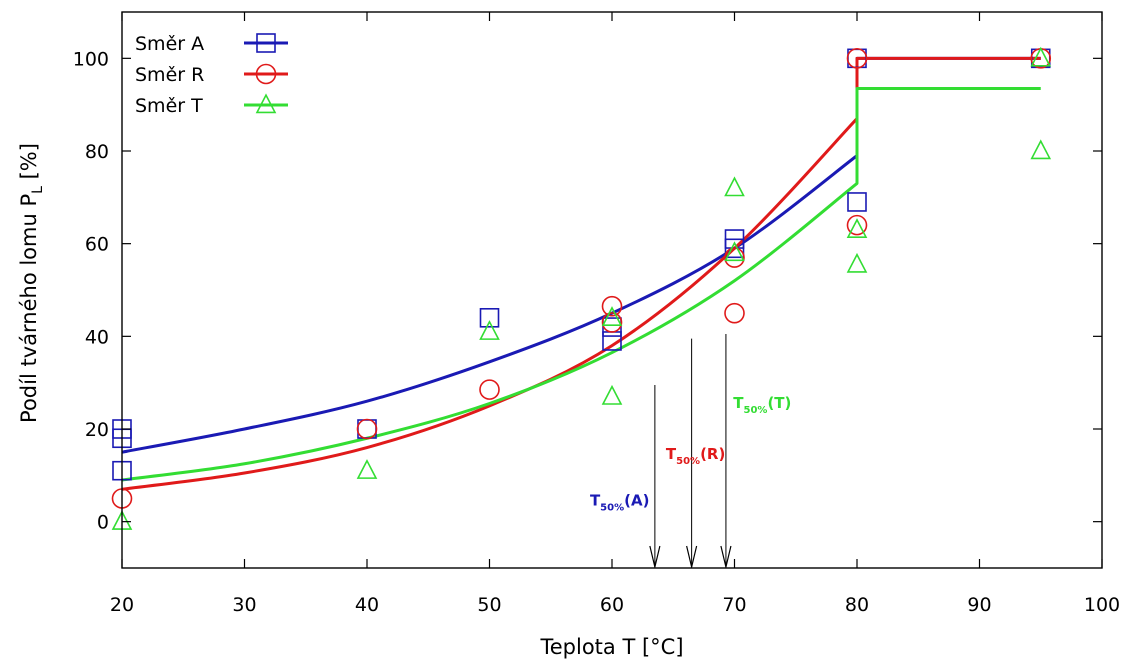 The height and width of the screenshot is (664, 1131). Describe the element at coordinates (612, 605) in the screenshot. I see `x-tick-label: 60` at that location.